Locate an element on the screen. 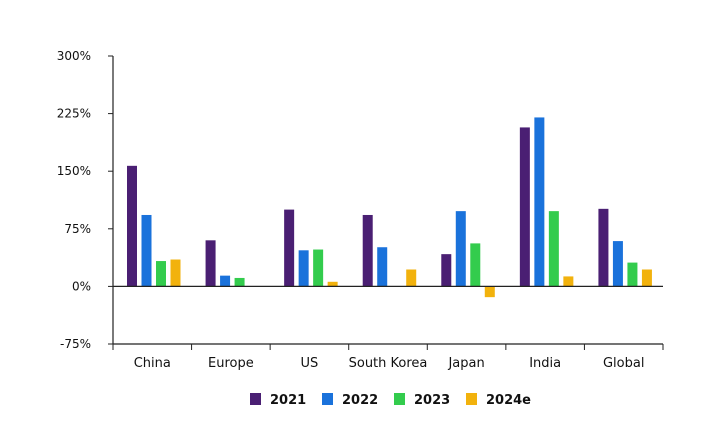  y-tick-label: 300% is located at coordinates (74, 56).